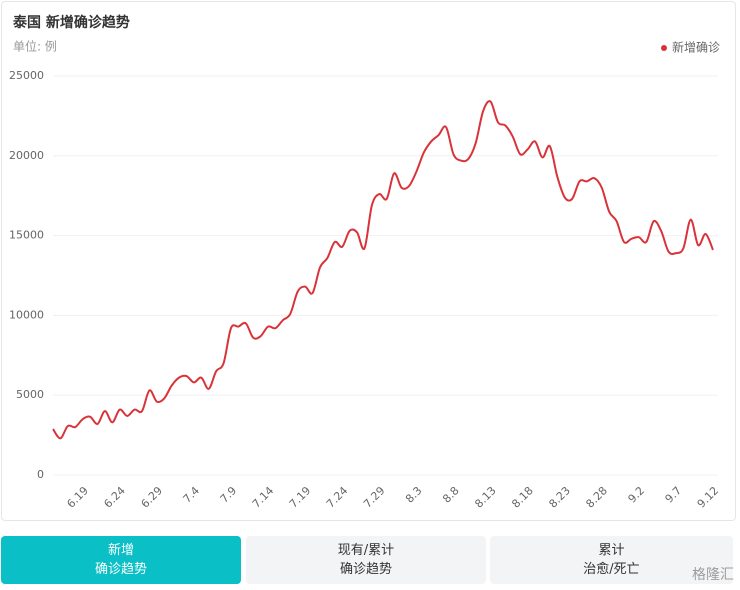 Image resolution: width=740 pixels, height=590 pixels. Describe the element at coordinates (611, 560) in the screenshot. I see `tab-button: 累计治愈/死亡` at that location.